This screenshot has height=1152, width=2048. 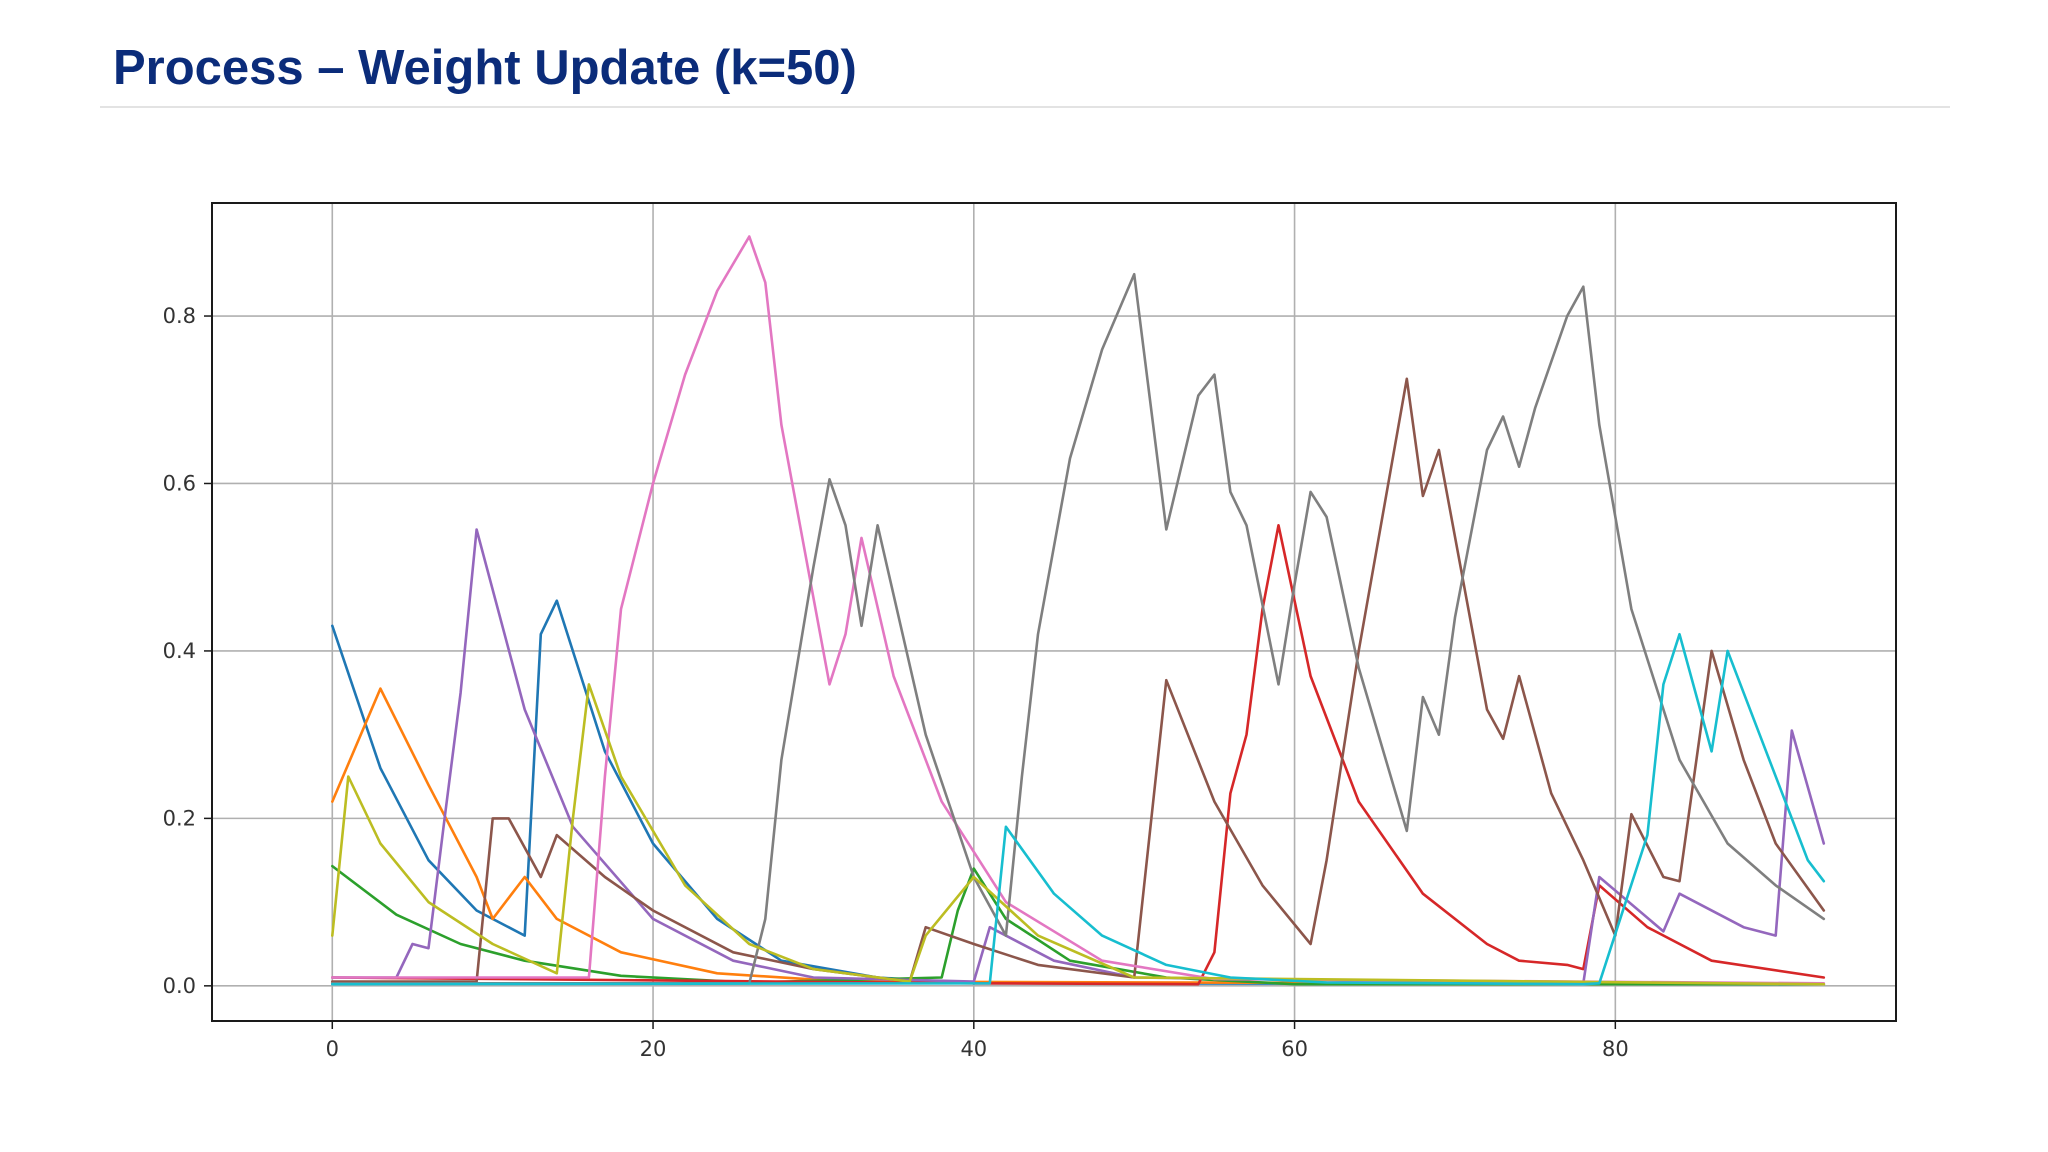 What do you see at coordinates (179, 651) in the screenshot?
I see `y-tick-label: 0.4` at bounding box center [179, 651].